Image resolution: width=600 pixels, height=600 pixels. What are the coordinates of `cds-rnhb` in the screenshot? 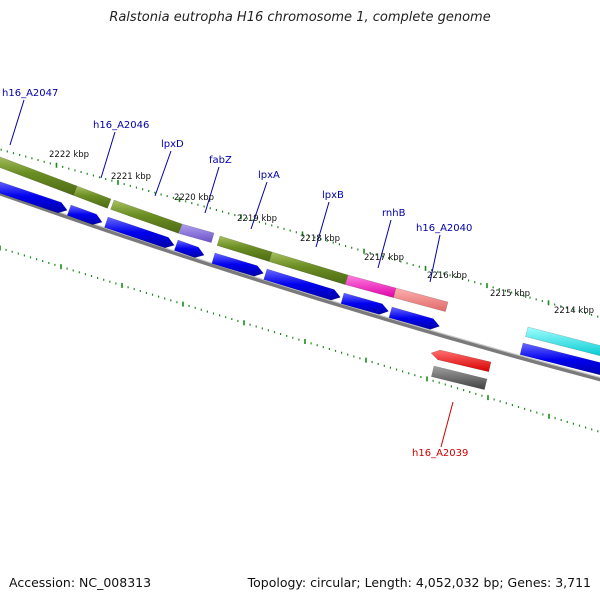 It's located at (364, 303).